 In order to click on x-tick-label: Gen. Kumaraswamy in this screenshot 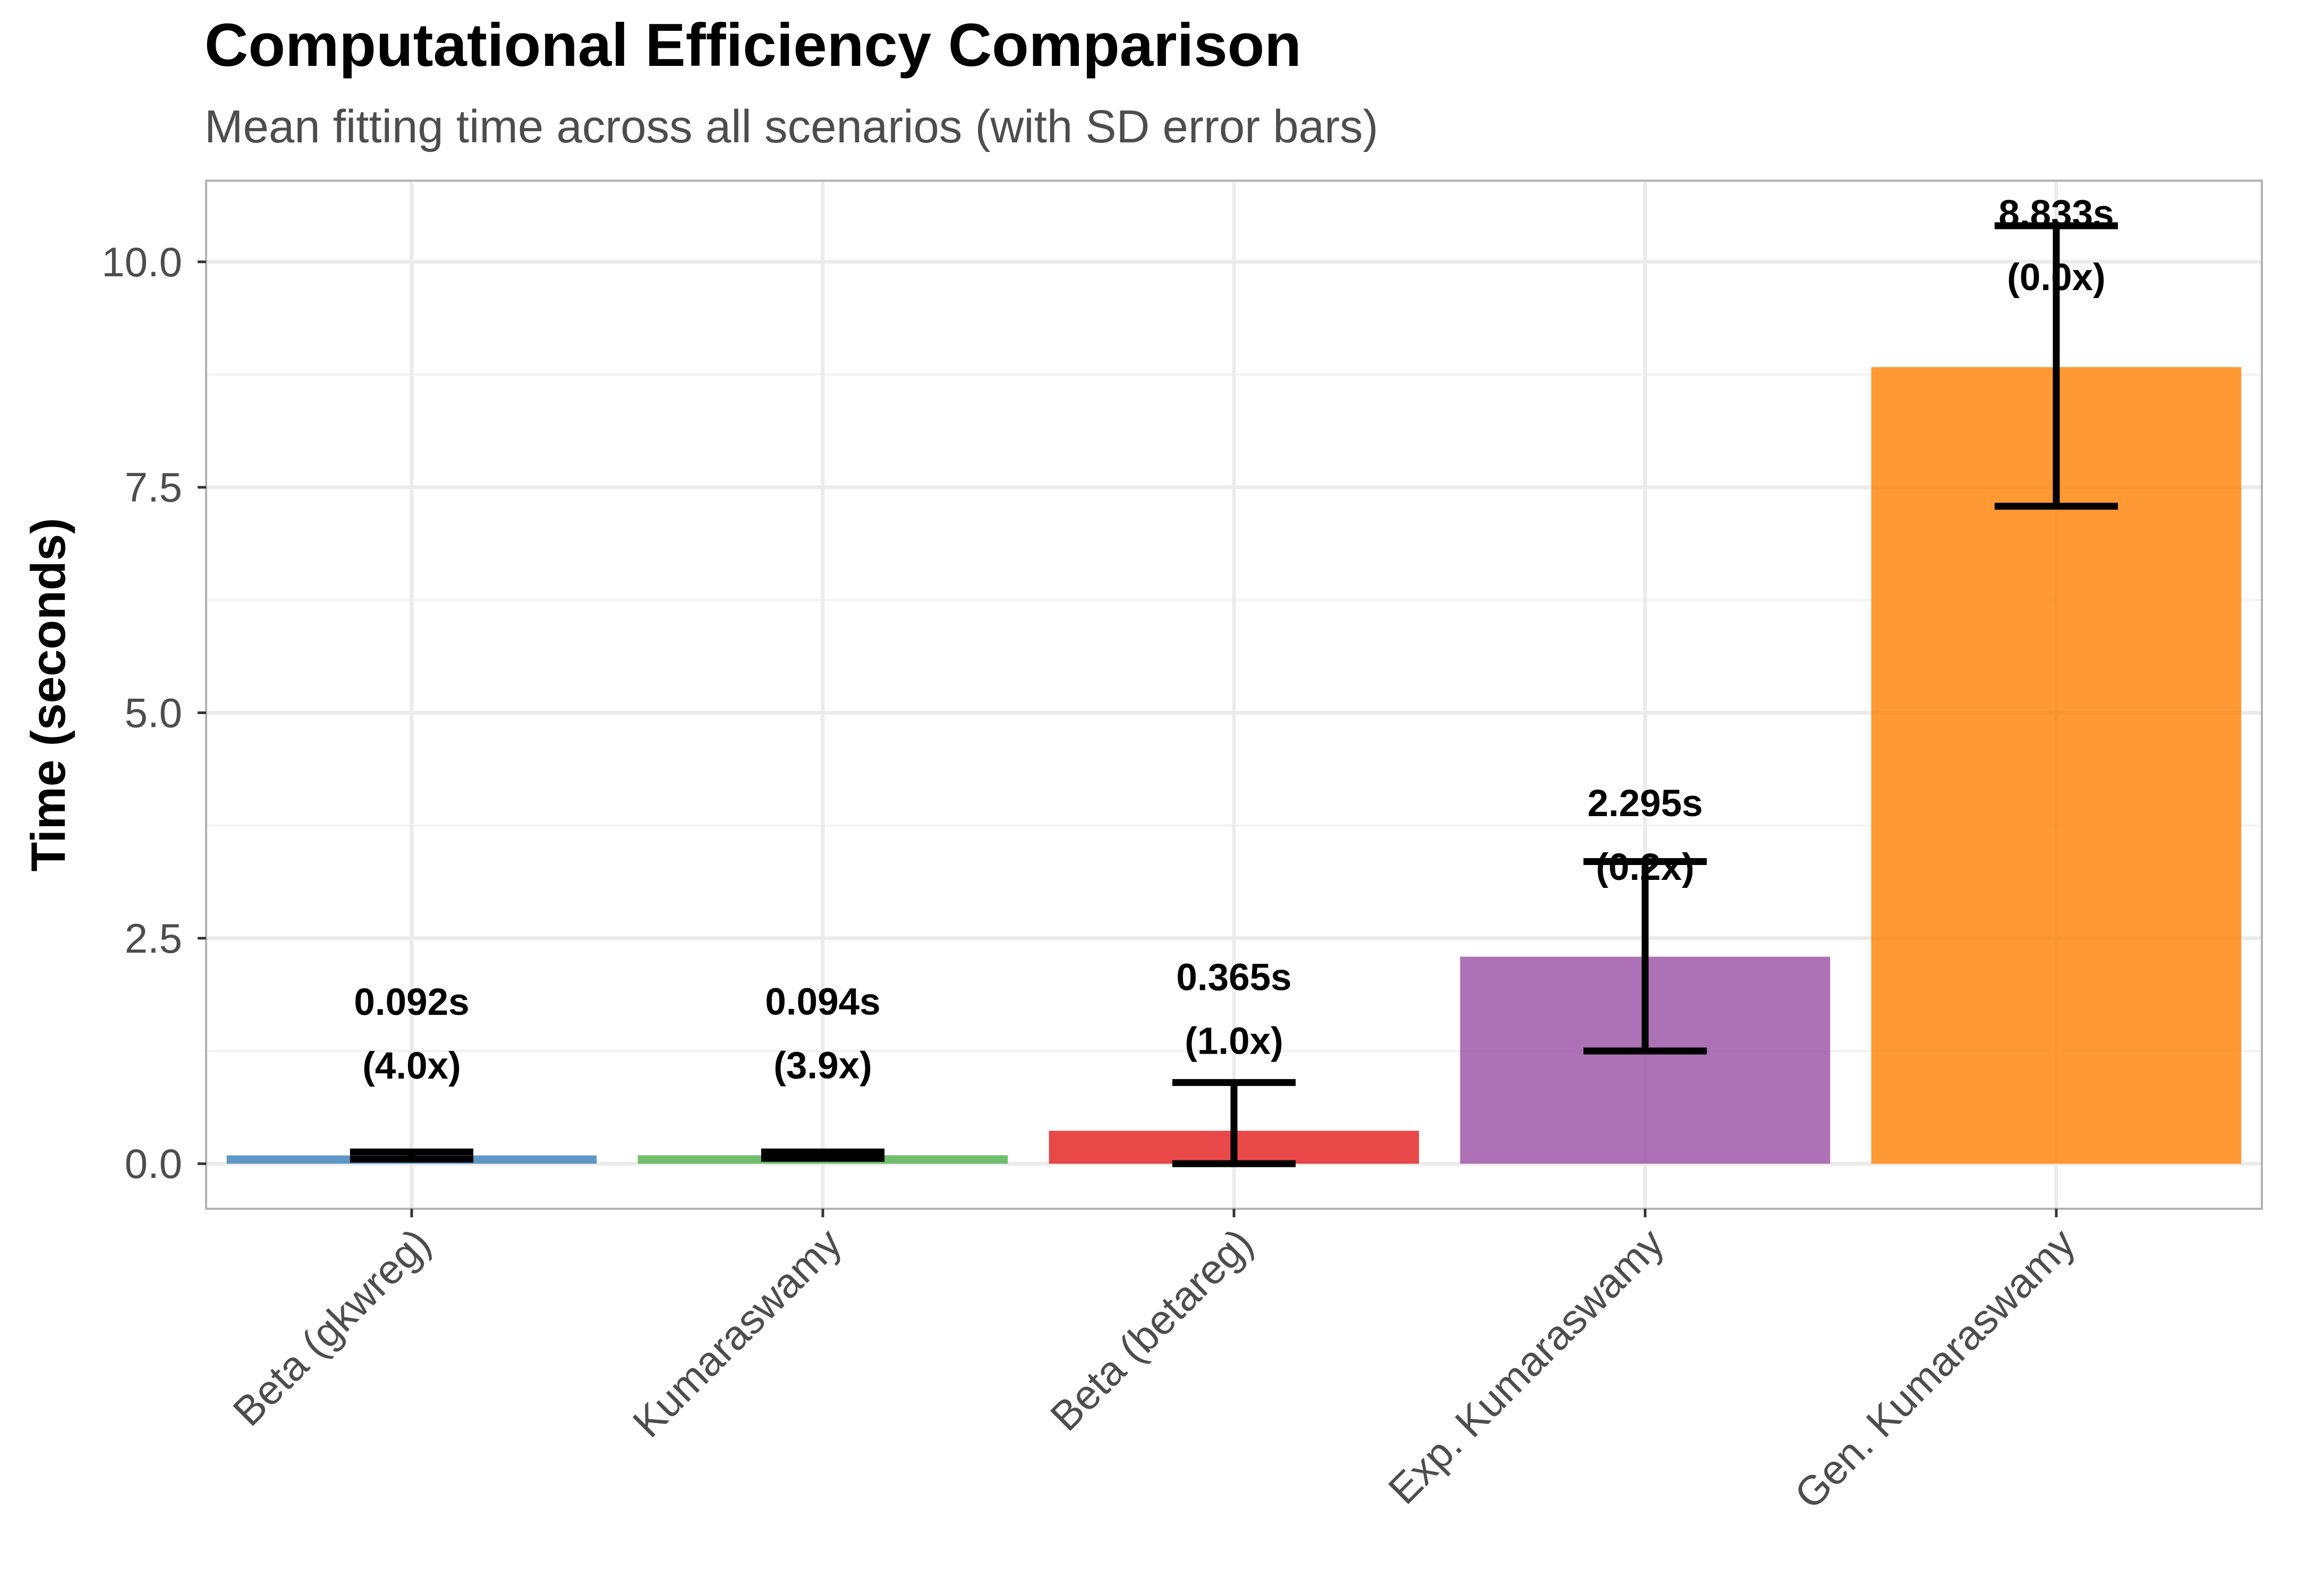, I will do `click(1935, 1368)`.